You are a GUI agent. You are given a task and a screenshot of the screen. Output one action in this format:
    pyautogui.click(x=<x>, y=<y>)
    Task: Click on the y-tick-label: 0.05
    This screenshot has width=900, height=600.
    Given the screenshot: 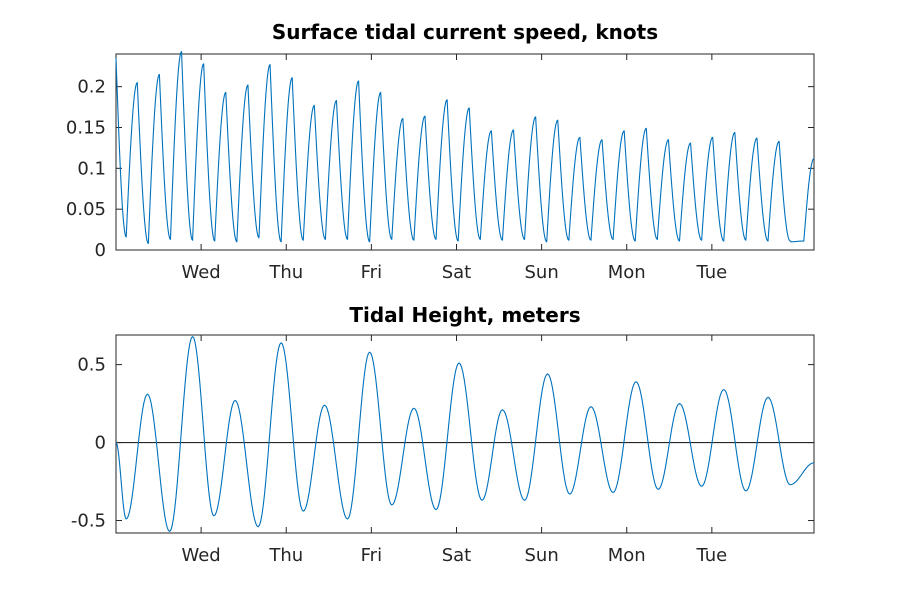 What is the action you would take?
    pyautogui.click(x=86, y=209)
    